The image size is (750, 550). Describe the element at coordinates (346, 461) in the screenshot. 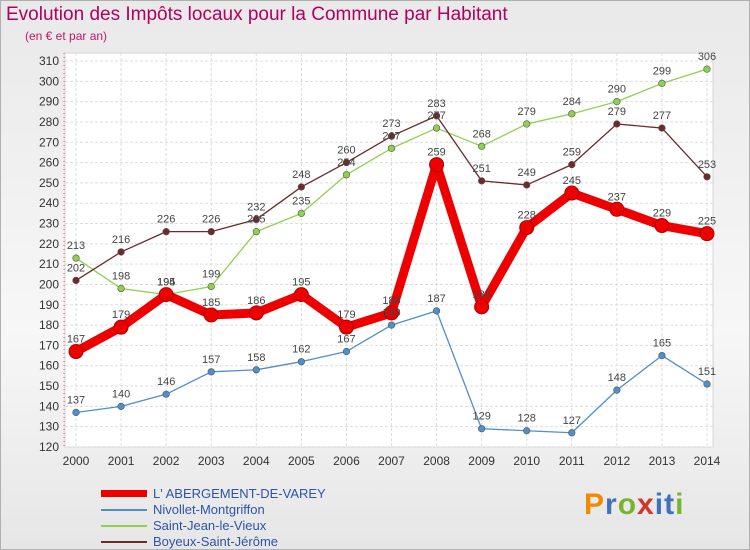

I see `x-tick-label: 2006` at that location.